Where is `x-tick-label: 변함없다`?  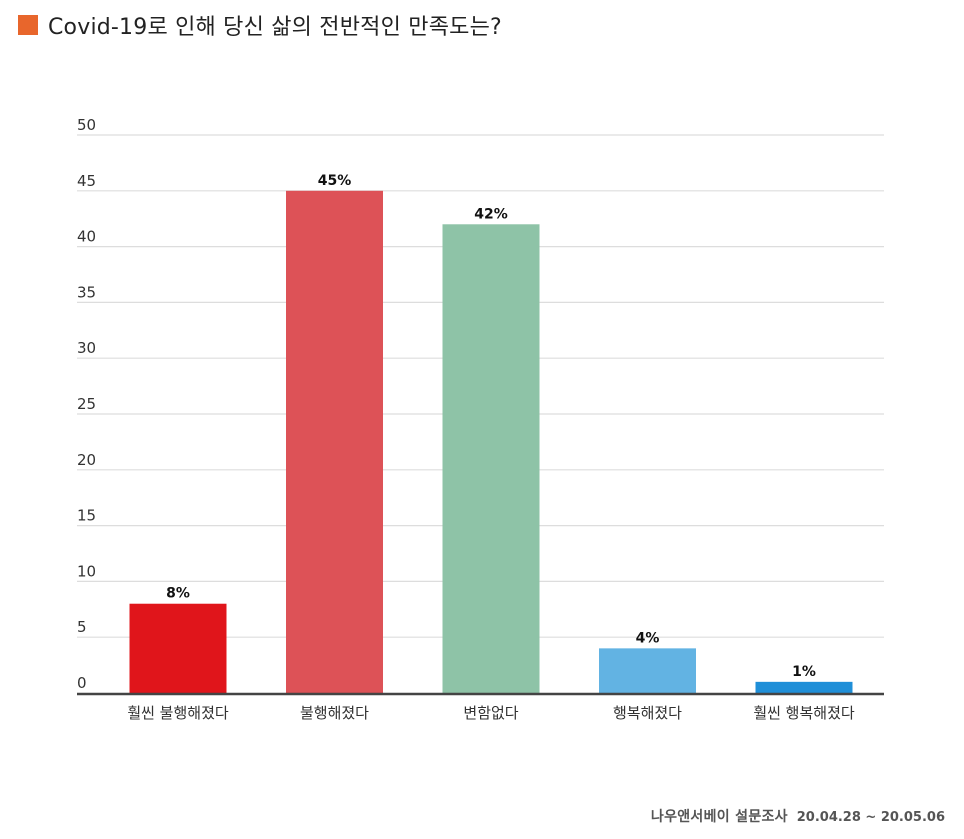
x-tick-label: 변함없다 is located at coordinates (490, 713).